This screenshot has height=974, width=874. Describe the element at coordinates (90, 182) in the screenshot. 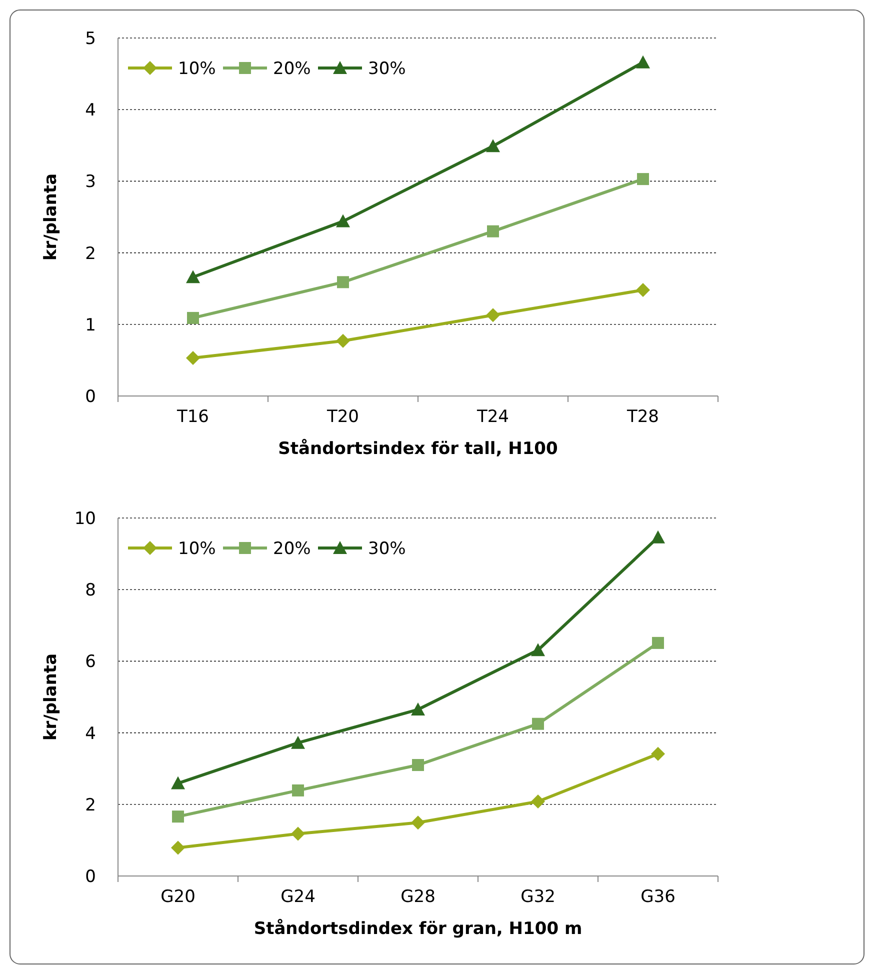

I see `y-tick-label: 3` at that location.